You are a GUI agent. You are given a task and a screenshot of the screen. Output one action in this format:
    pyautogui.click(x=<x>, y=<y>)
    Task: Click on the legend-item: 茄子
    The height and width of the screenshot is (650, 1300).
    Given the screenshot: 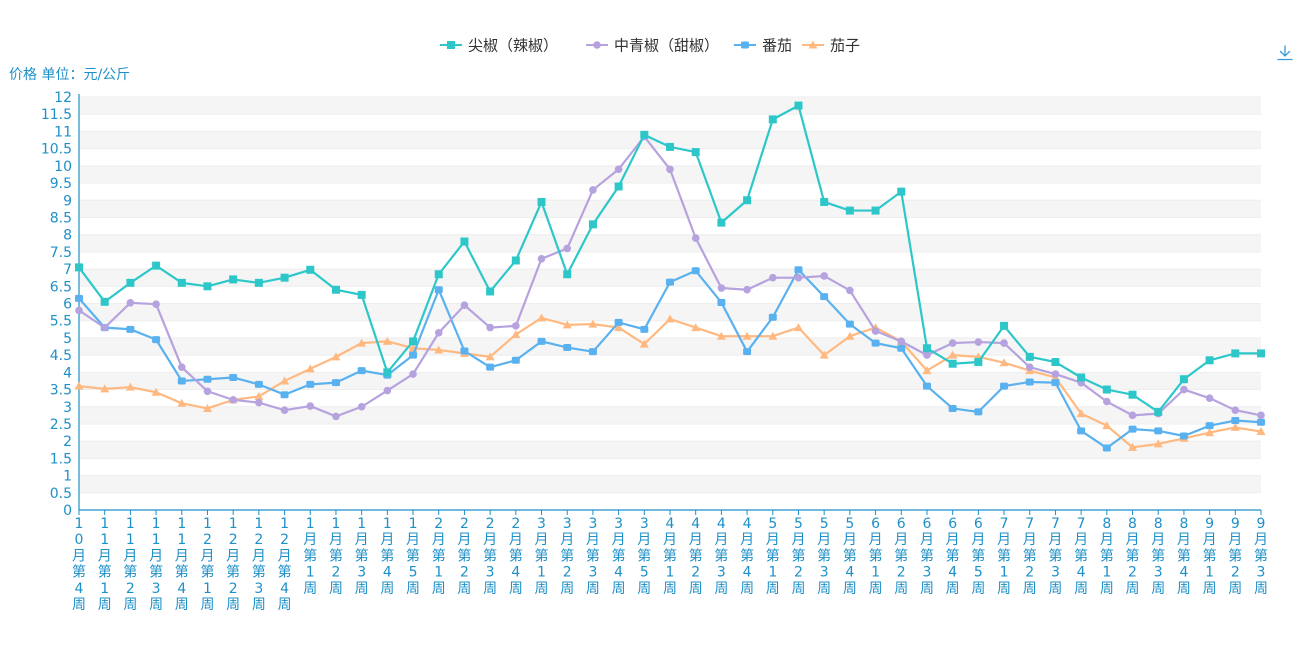 What is the action you would take?
    pyautogui.click(x=831, y=46)
    